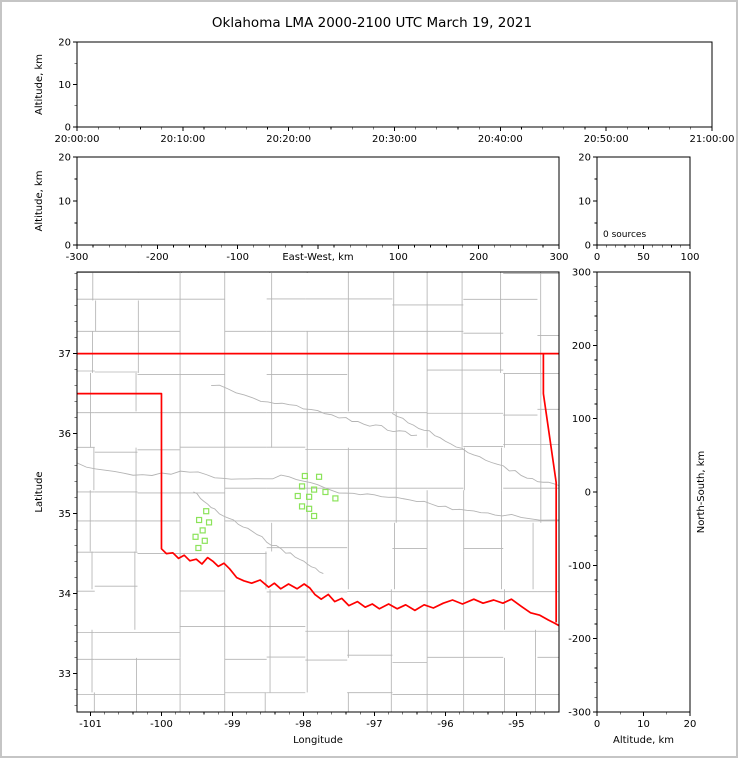  What do you see at coordinates (39, 491) in the screenshot?
I see `y-axis-label: Latitude` at bounding box center [39, 491].